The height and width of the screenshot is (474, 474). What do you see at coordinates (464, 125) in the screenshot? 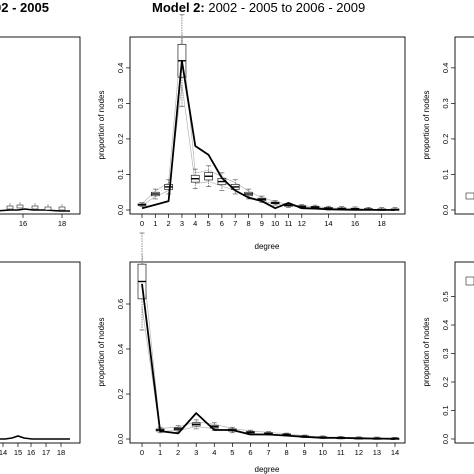
I see `panel-right-top-frame` at bounding box center [464, 125].